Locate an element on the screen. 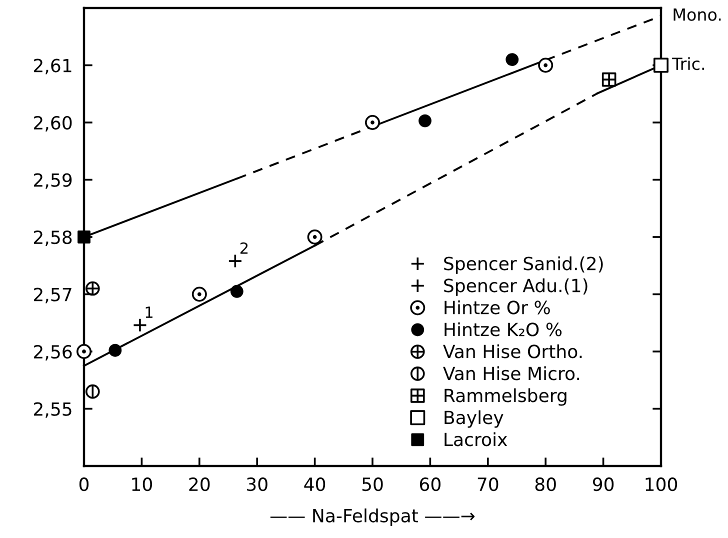 The image size is (728, 538). x-tick-label: 0 is located at coordinates (84, 484).